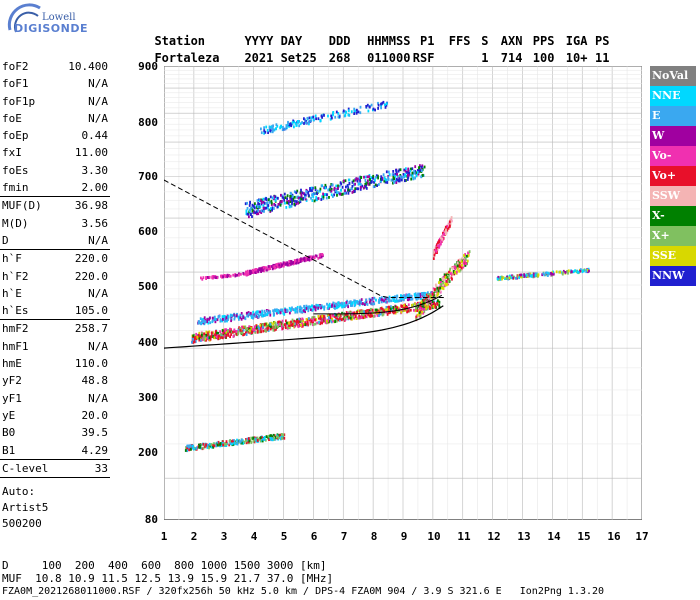 The image size is (700, 600). What do you see at coordinates (98, 293) in the screenshot?
I see `param-value: N/A` at bounding box center [98, 293].